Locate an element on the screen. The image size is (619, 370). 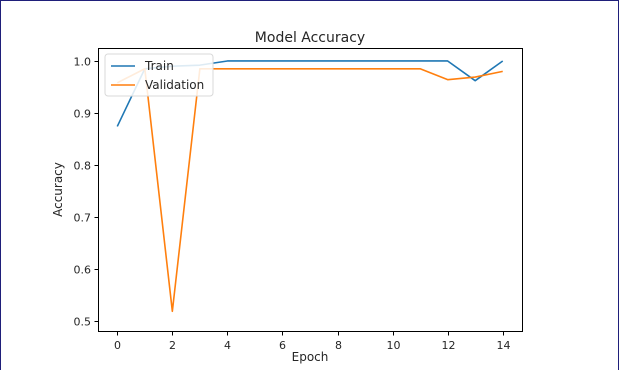
x-tick-label: 2 is located at coordinates (172, 345).